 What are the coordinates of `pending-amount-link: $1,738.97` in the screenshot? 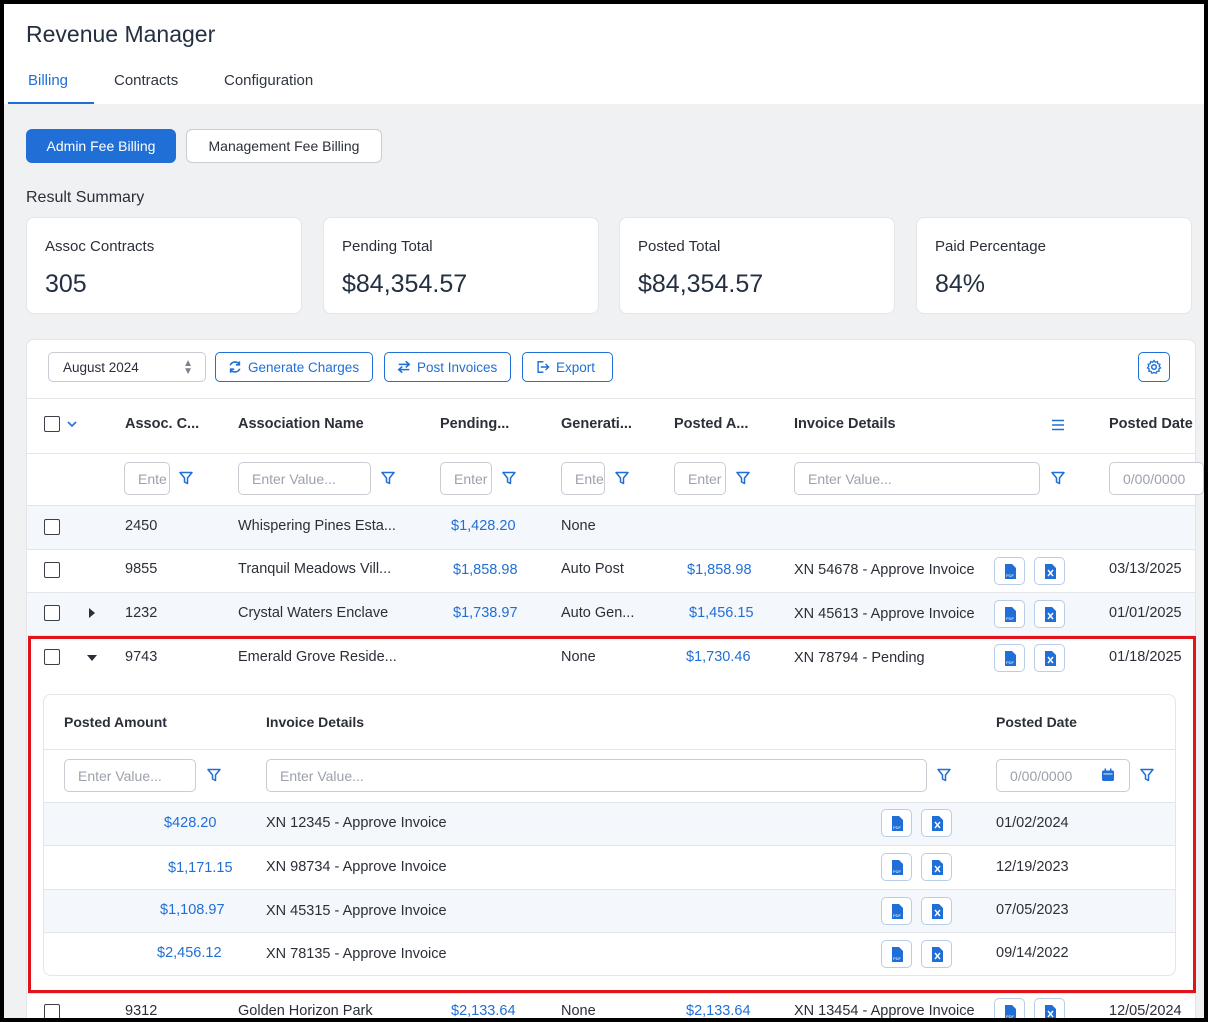 It's located at (485, 613).